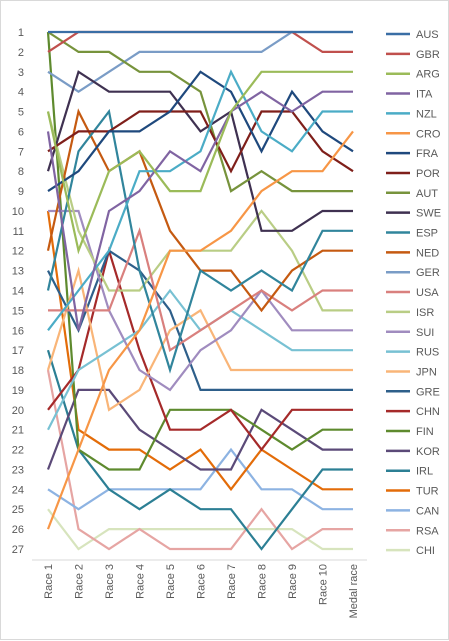 The width and height of the screenshot is (449, 641). Describe the element at coordinates (141, 581) in the screenshot. I see `x-tick-label: Race 4` at that location.